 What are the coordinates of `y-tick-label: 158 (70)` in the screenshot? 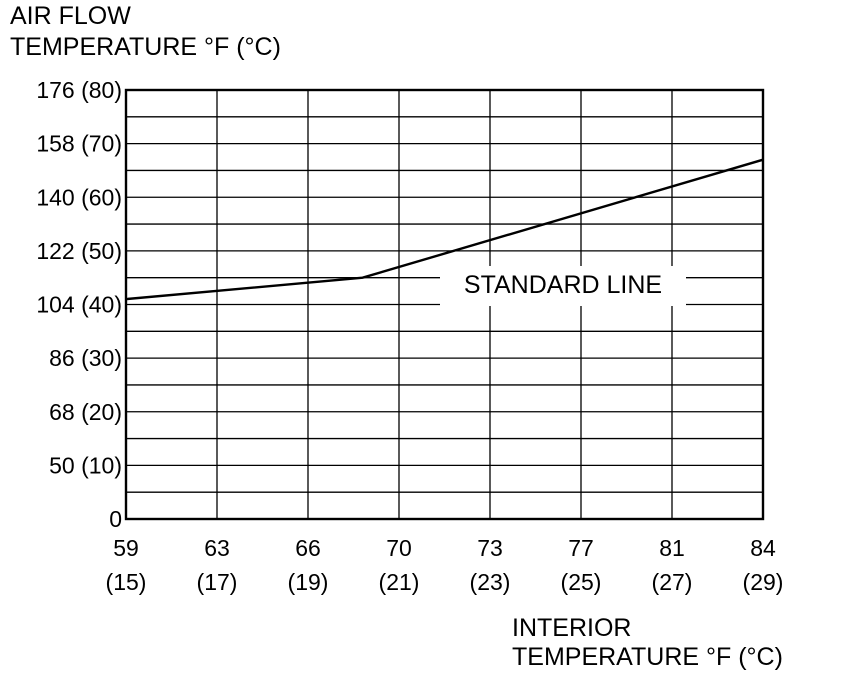 It's located at (79, 144).